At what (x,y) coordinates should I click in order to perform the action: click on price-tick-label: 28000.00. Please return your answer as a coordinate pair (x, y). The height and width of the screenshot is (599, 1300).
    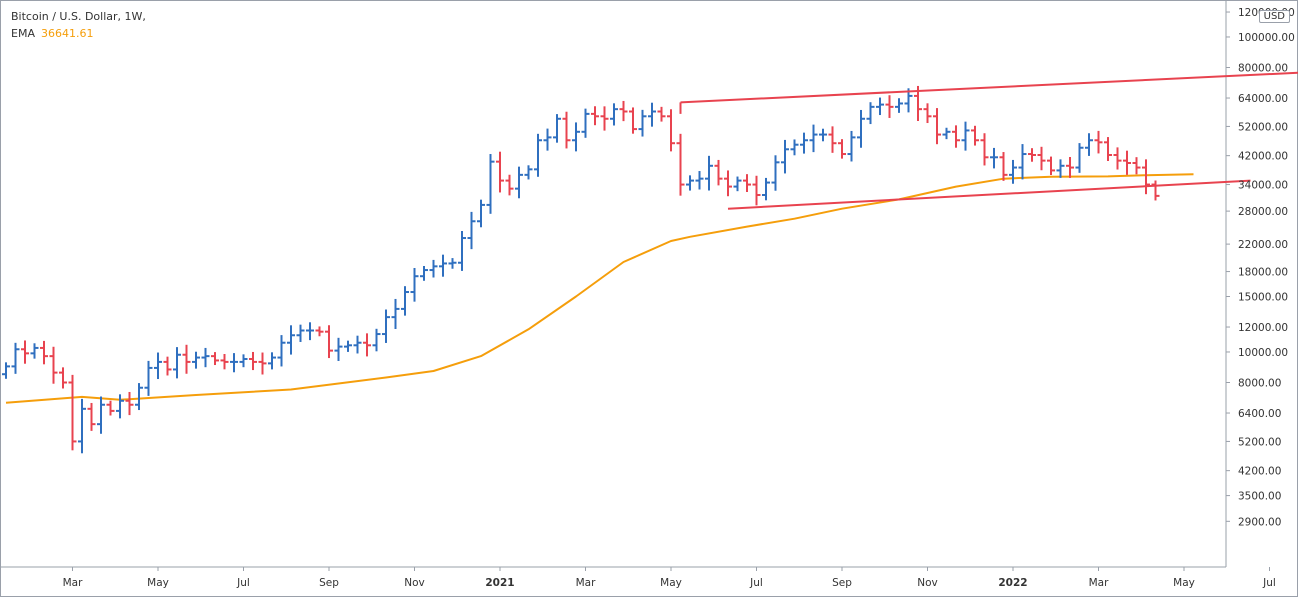
    Looking at the image, I should click on (1263, 212).